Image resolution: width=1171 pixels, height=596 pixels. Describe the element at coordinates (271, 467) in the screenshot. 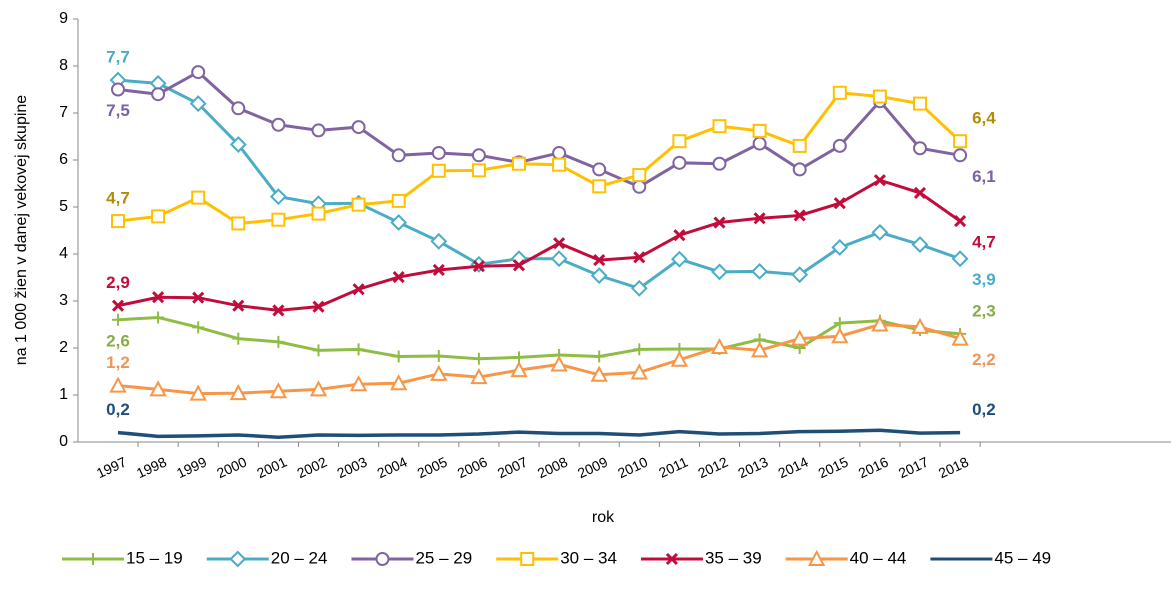

I see `x-tick-label: 2001` at that location.